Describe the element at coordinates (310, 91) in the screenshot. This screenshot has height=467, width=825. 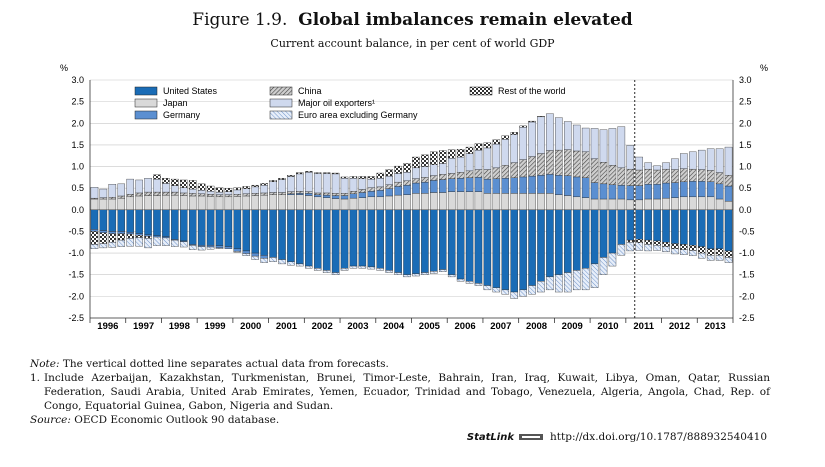
I see `legend-label-cn: China` at that location.